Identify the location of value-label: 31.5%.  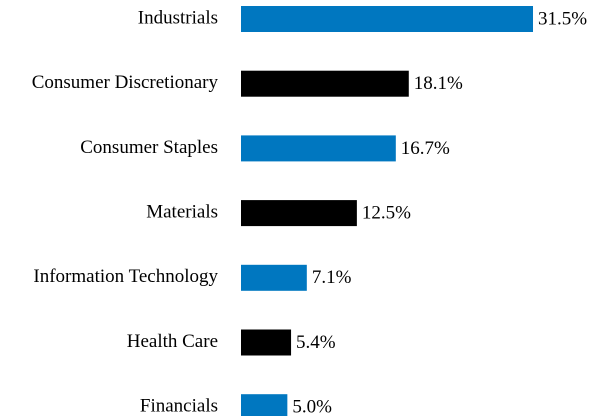
(562, 18).